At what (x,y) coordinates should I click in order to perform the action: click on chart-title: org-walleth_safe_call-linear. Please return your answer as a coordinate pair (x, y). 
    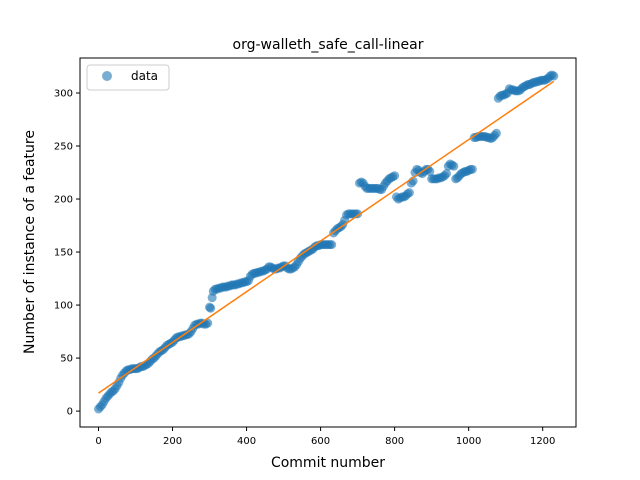
    Looking at the image, I should click on (328, 45).